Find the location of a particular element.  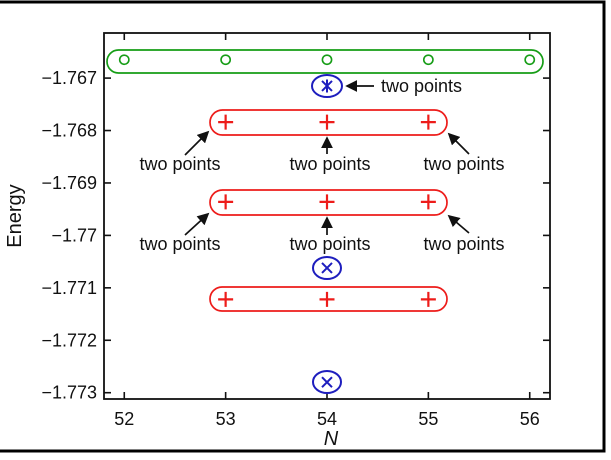

annotation-label-2: two points is located at coordinates (179, 164).